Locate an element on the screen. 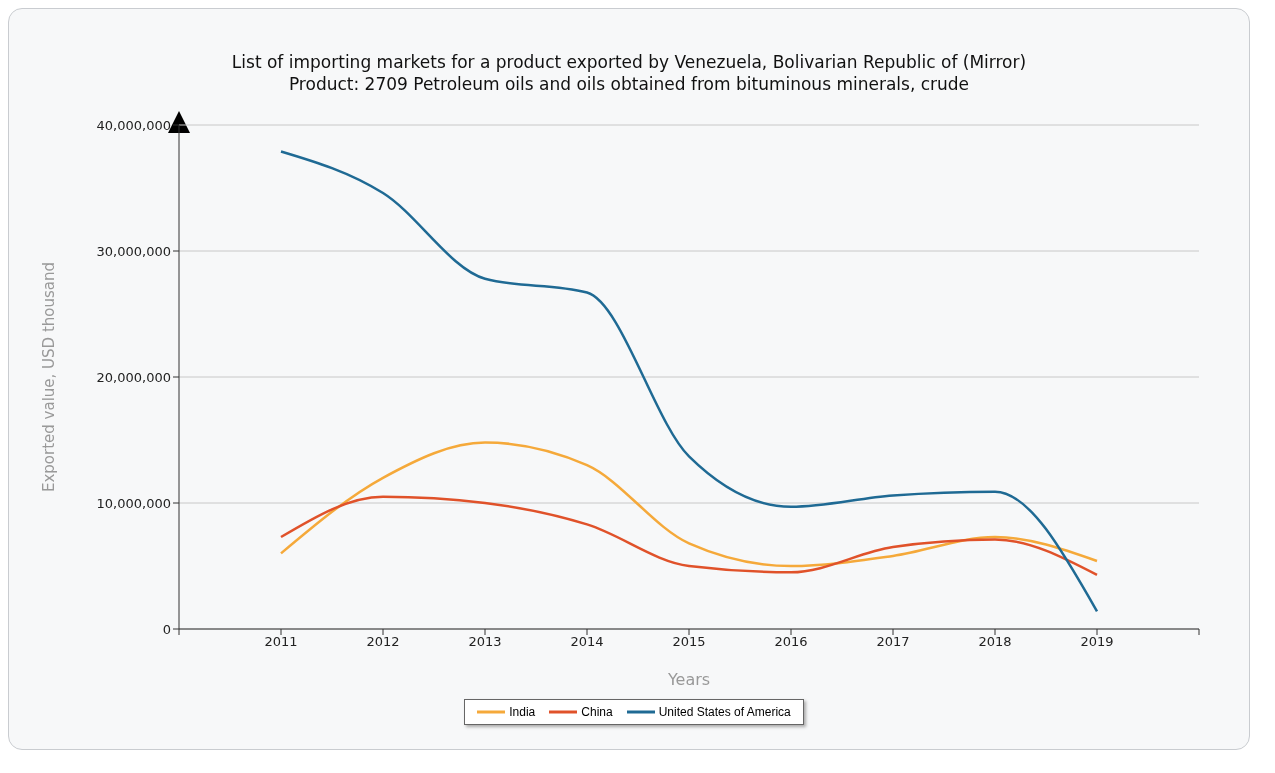 The height and width of the screenshot is (773, 1275). y-tick-label: 30,000,000 is located at coordinates (133, 251).